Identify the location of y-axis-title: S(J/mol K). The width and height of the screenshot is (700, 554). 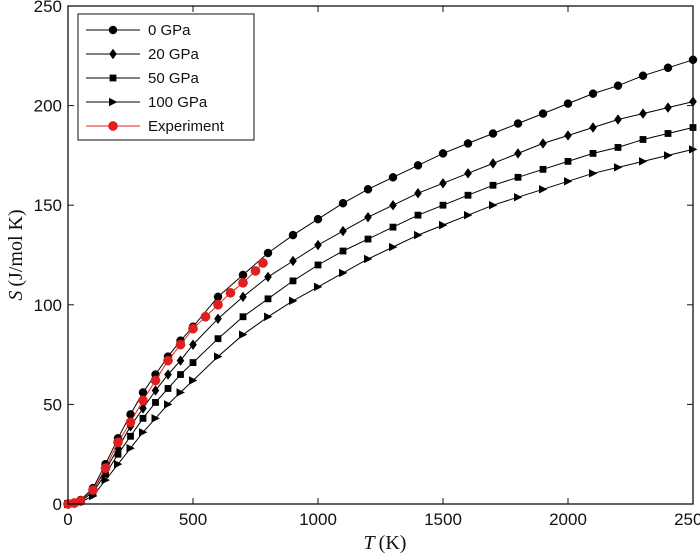
(16, 254).